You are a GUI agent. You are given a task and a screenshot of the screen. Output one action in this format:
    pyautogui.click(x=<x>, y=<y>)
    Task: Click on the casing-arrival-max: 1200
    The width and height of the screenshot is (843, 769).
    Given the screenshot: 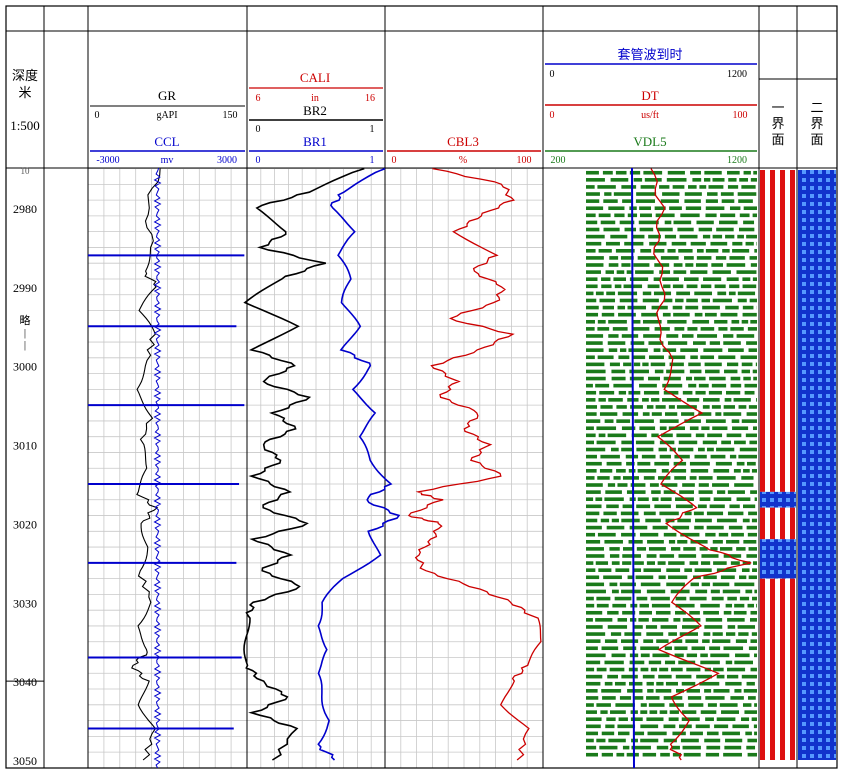 What is the action you would take?
    pyautogui.click(x=737, y=74)
    